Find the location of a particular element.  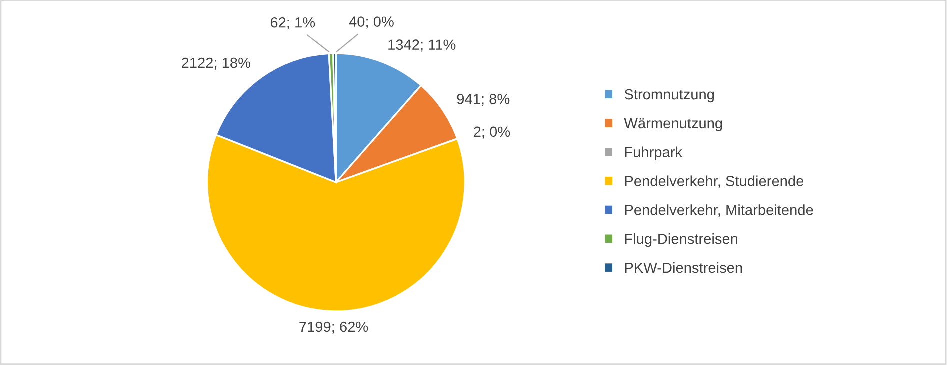

legend-label: Flug-Dienstreisen is located at coordinates (681, 241).